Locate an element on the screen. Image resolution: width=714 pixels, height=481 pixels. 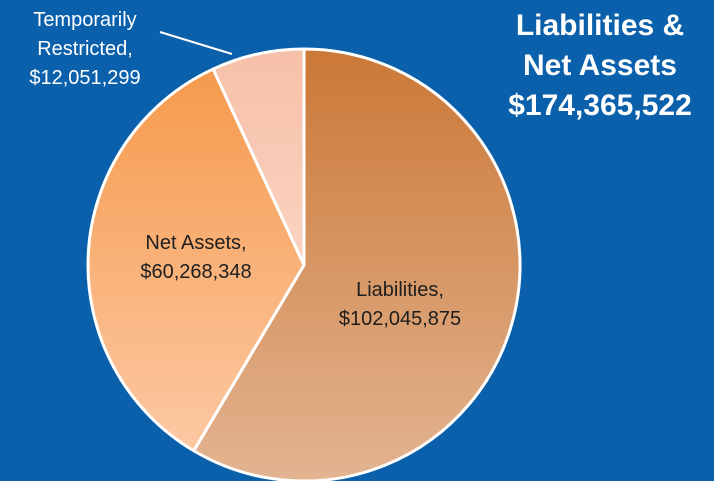
category-label: Liabilities, is located at coordinates (400, 290).